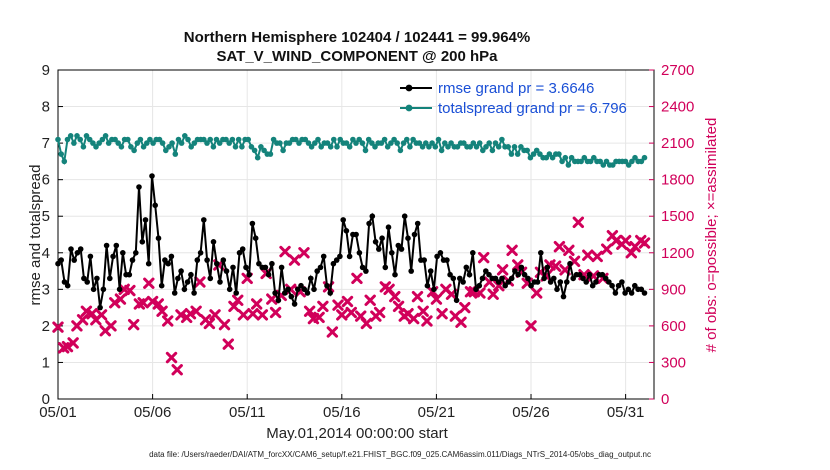 The width and height of the screenshot is (830, 470). I want to click on y-left-tick-label: 6, so click(46, 180).